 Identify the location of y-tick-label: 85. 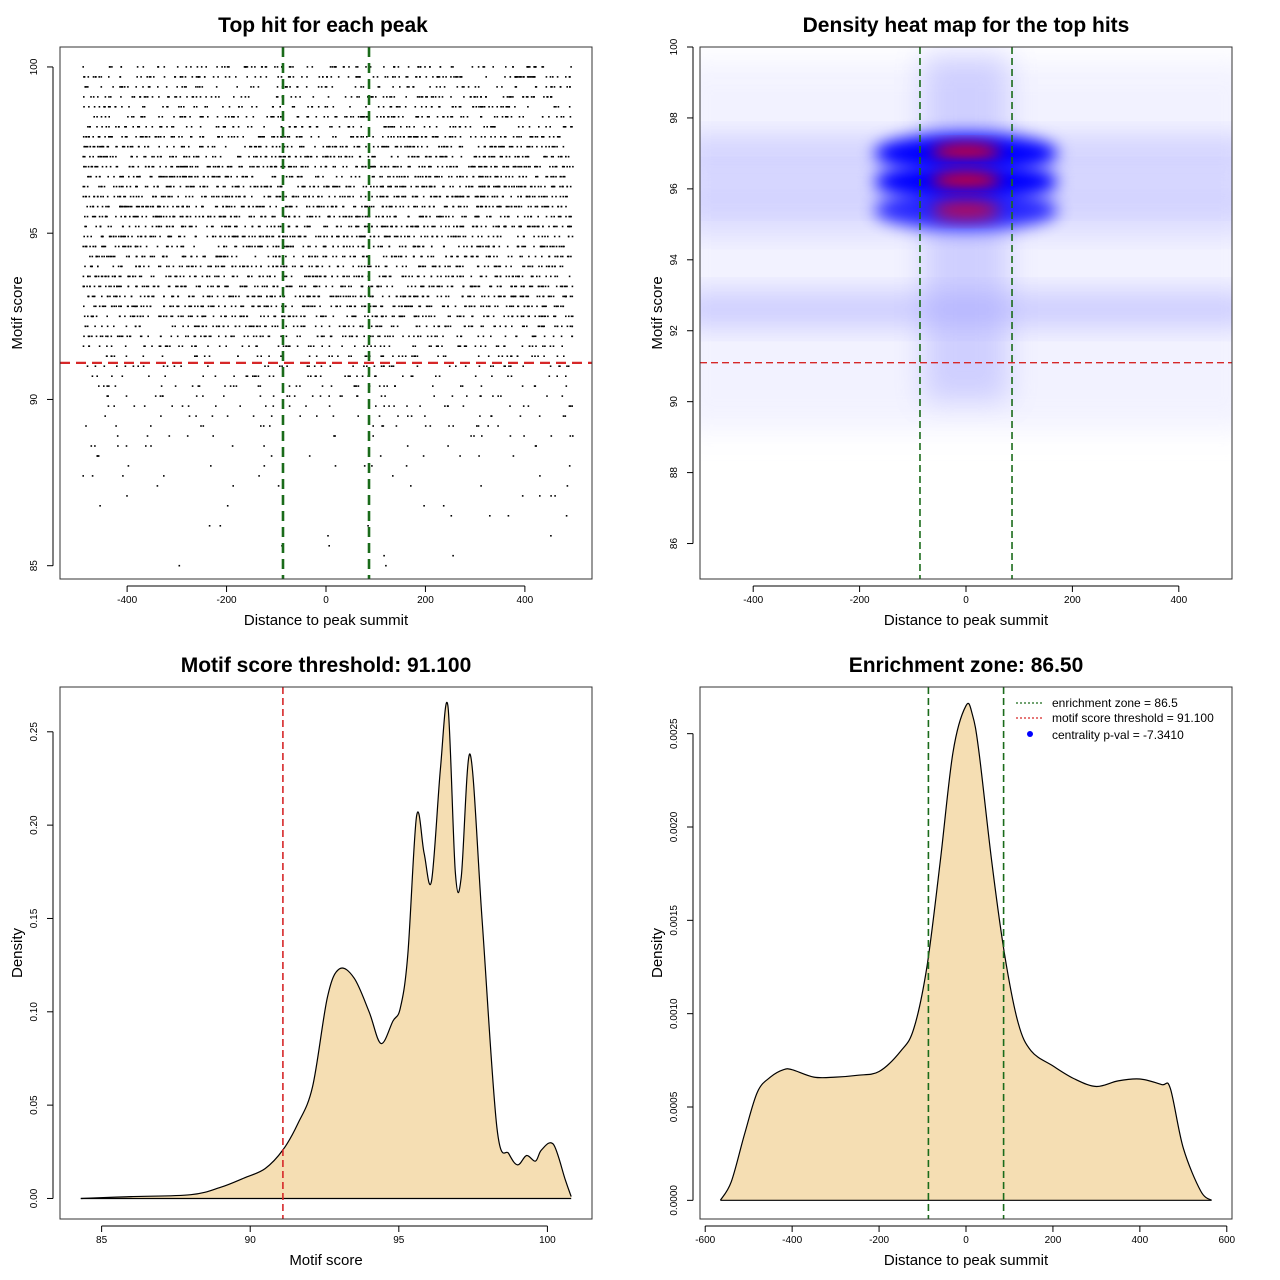
(34, 566).